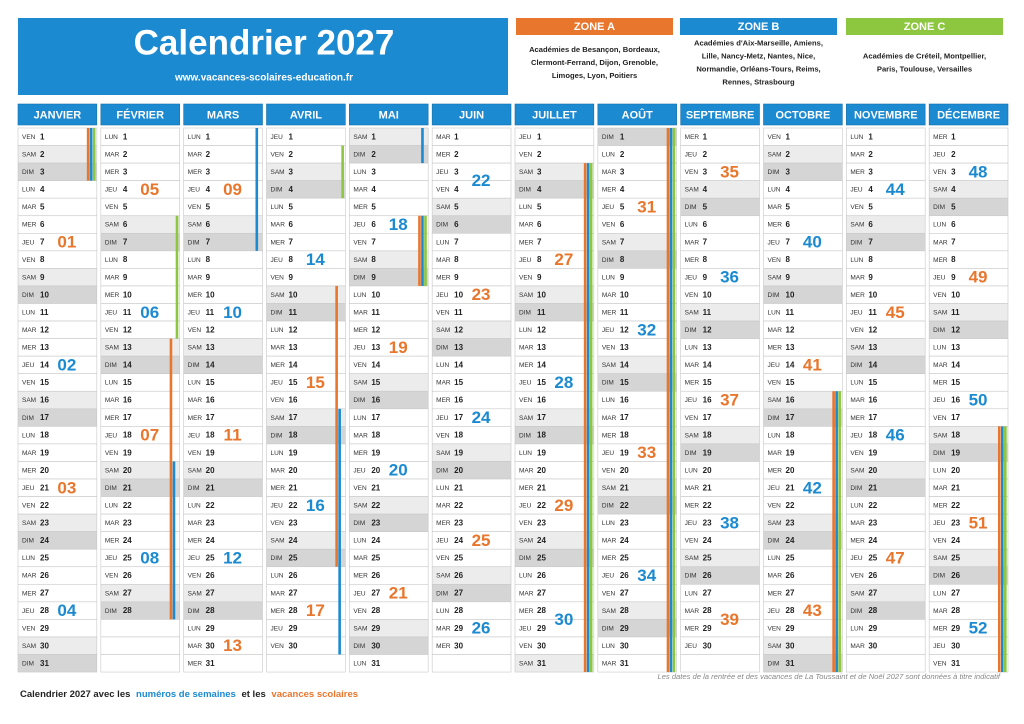  I want to click on day-number: 14, so click(624, 365).